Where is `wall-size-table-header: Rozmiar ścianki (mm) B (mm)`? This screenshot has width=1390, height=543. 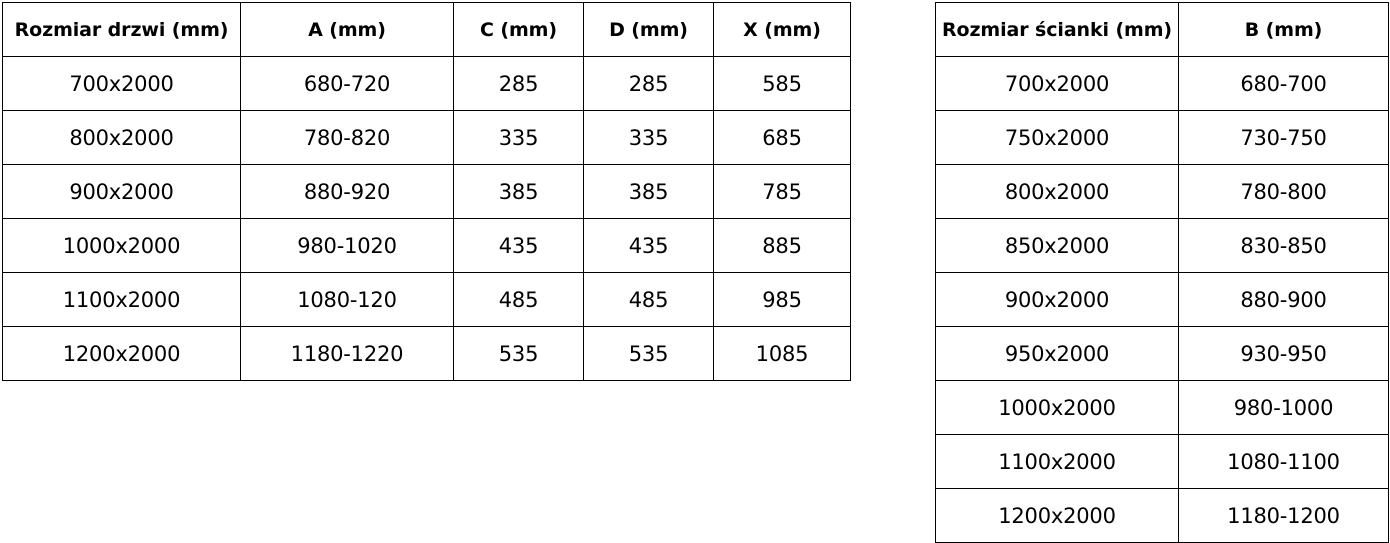
wall-size-table-header: Rozmiar ścianki (mm) B (mm) is located at coordinates (1162, 29).